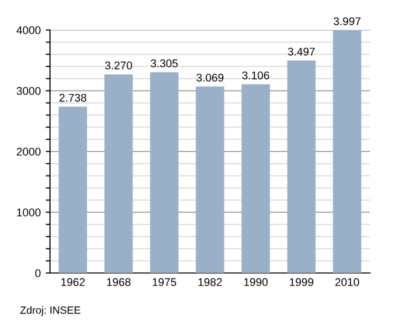  What do you see at coordinates (118, 282) in the screenshot?
I see `x-tick-label: 1968` at bounding box center [118, 282].